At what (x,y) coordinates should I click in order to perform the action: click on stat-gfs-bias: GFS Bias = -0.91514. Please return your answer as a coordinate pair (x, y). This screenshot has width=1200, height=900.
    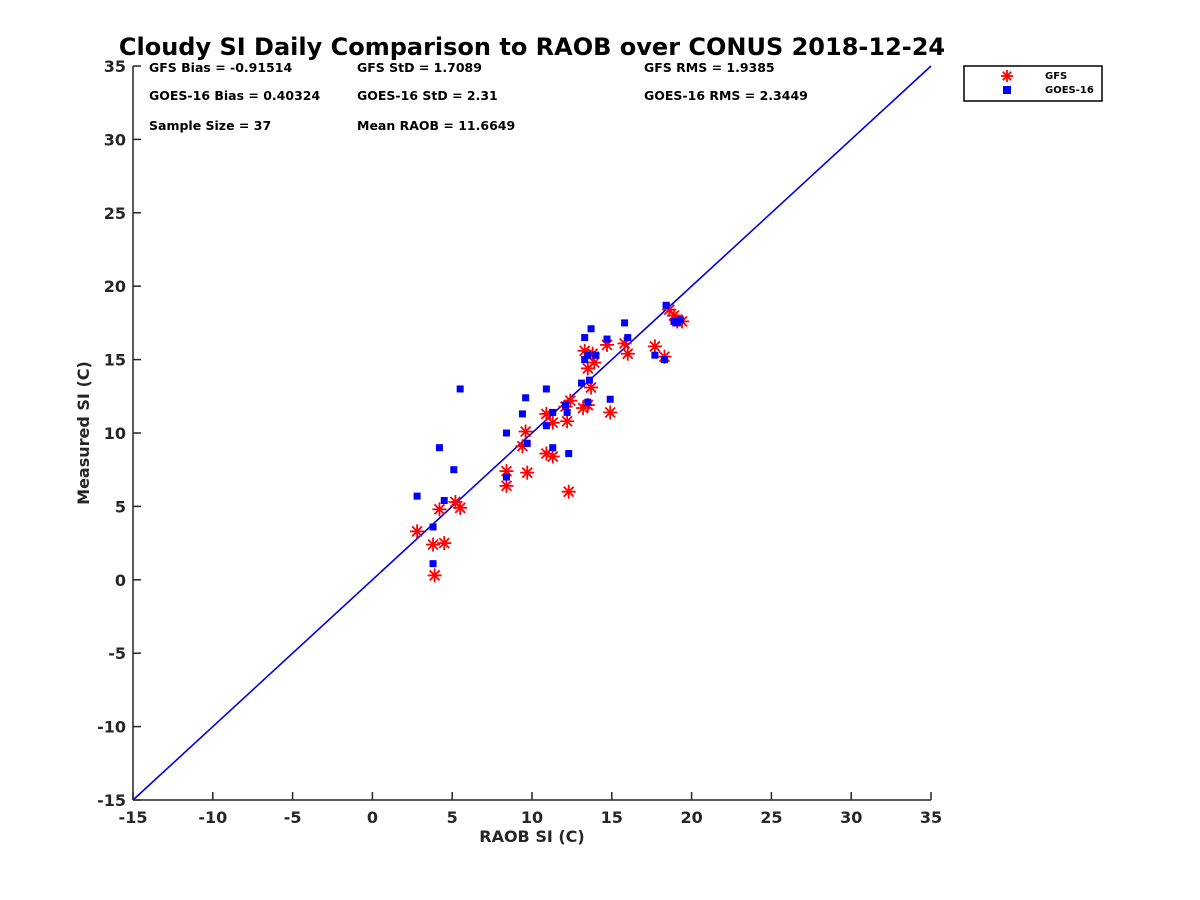
    Looking at the image, I should click on (220, 67).